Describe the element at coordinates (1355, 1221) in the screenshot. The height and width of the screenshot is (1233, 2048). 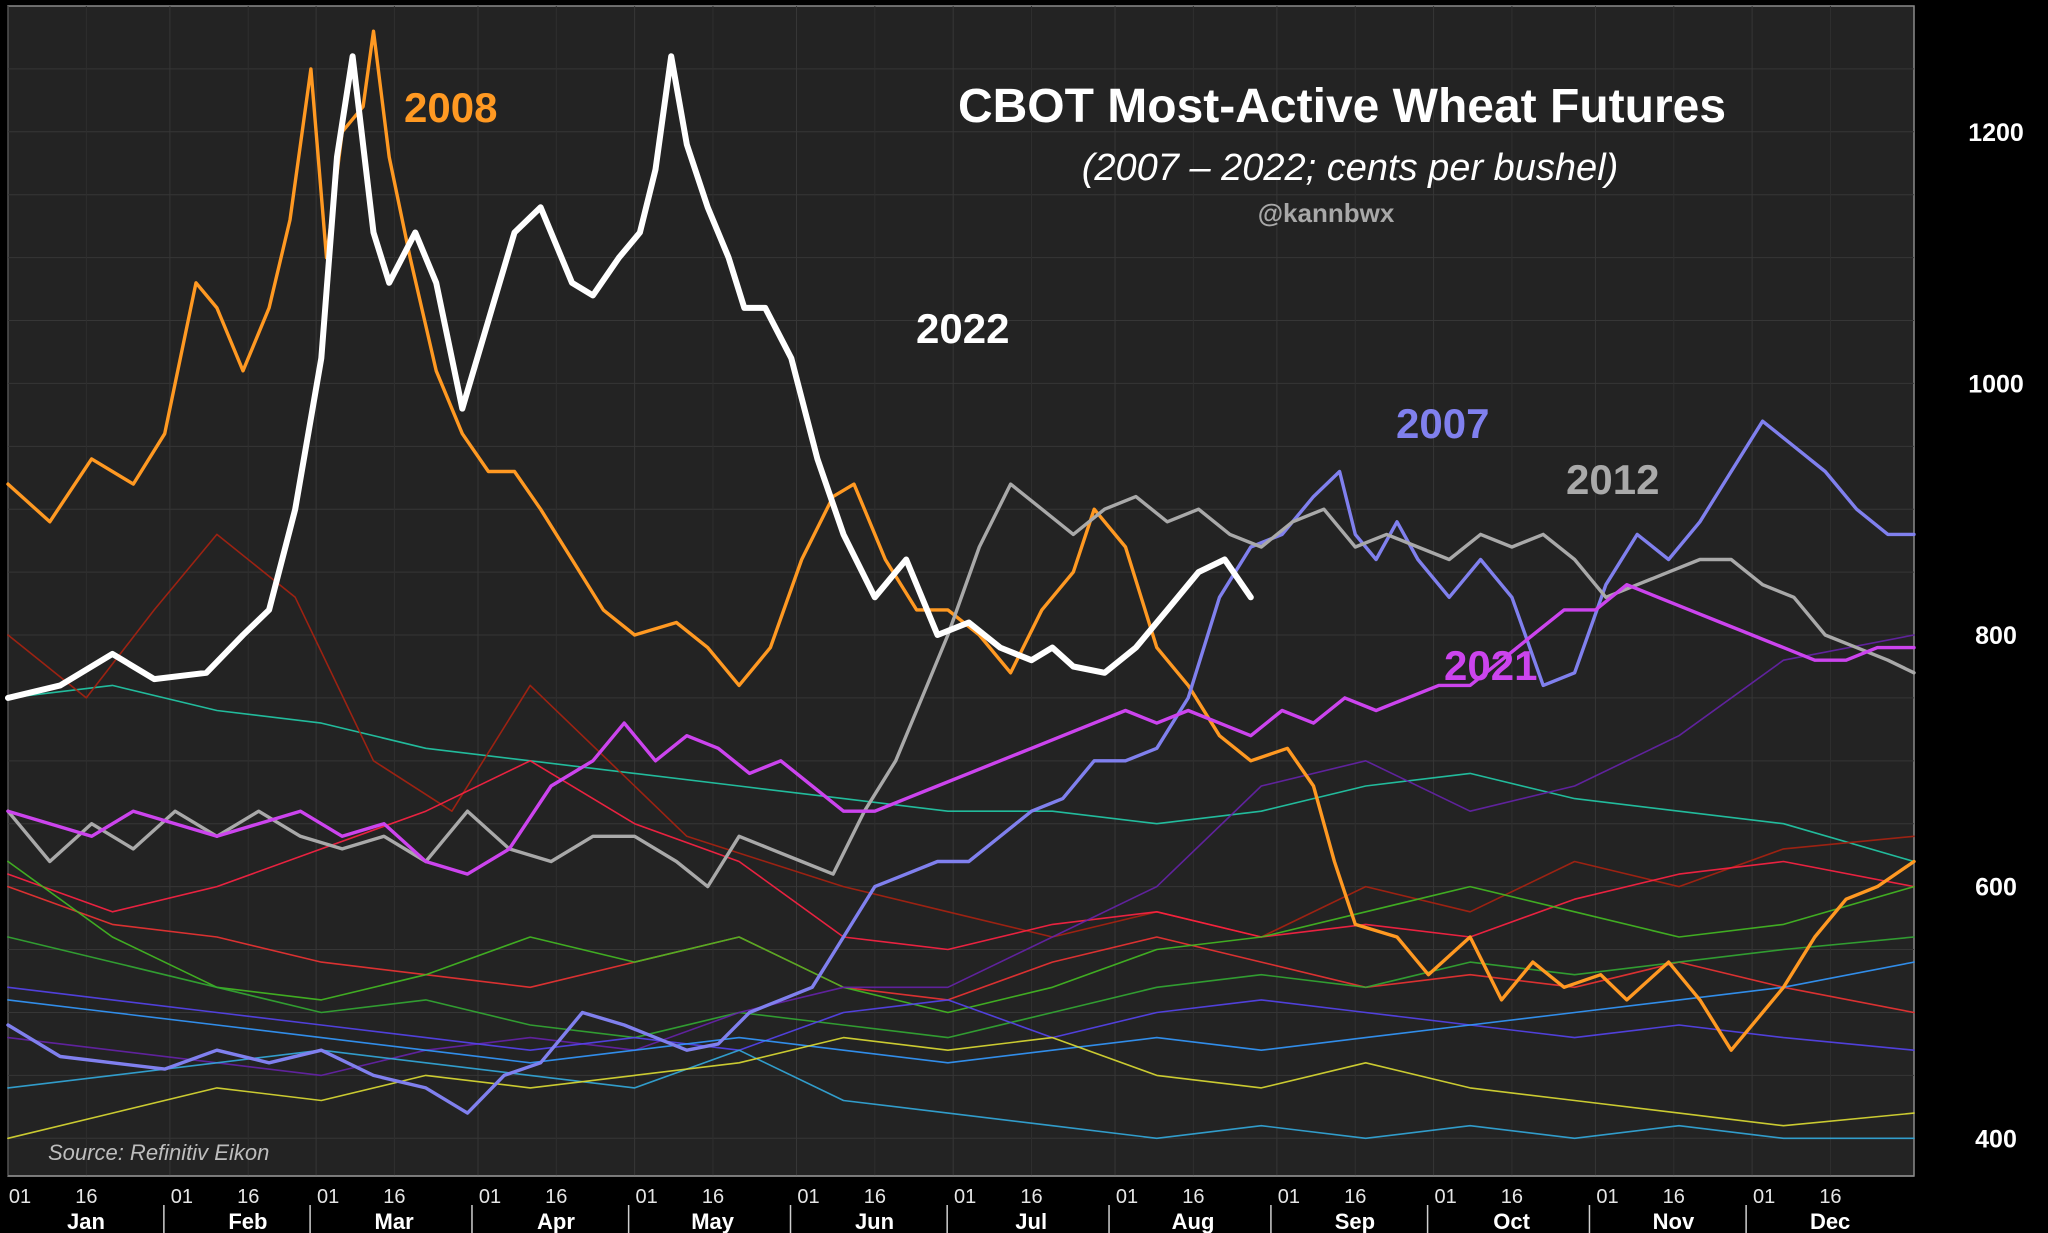
I see `x-month-label: Sep` at that location.